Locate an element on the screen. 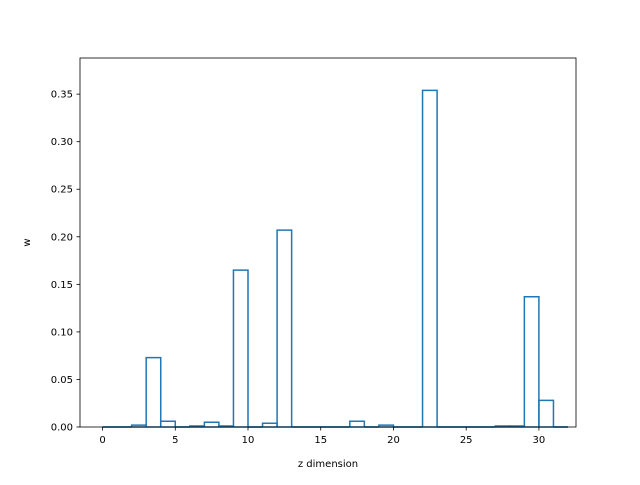 This screenshot has width=640, height=485. x-ticks: 0 5 10 15 20 25 30 is located at coordinates (322, 436).